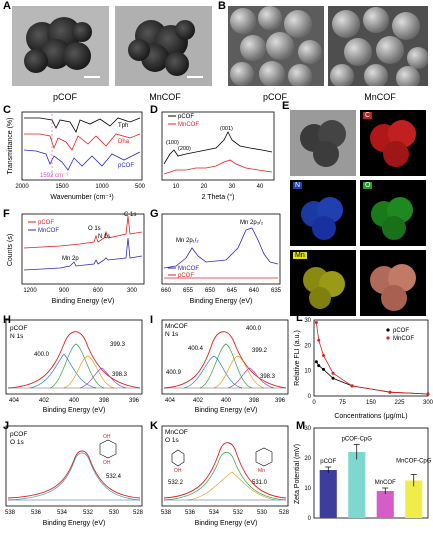 The width and height of the screenshot is (433, 543). I want to click on fli-legend-0: pCOF, so click(401, 331).